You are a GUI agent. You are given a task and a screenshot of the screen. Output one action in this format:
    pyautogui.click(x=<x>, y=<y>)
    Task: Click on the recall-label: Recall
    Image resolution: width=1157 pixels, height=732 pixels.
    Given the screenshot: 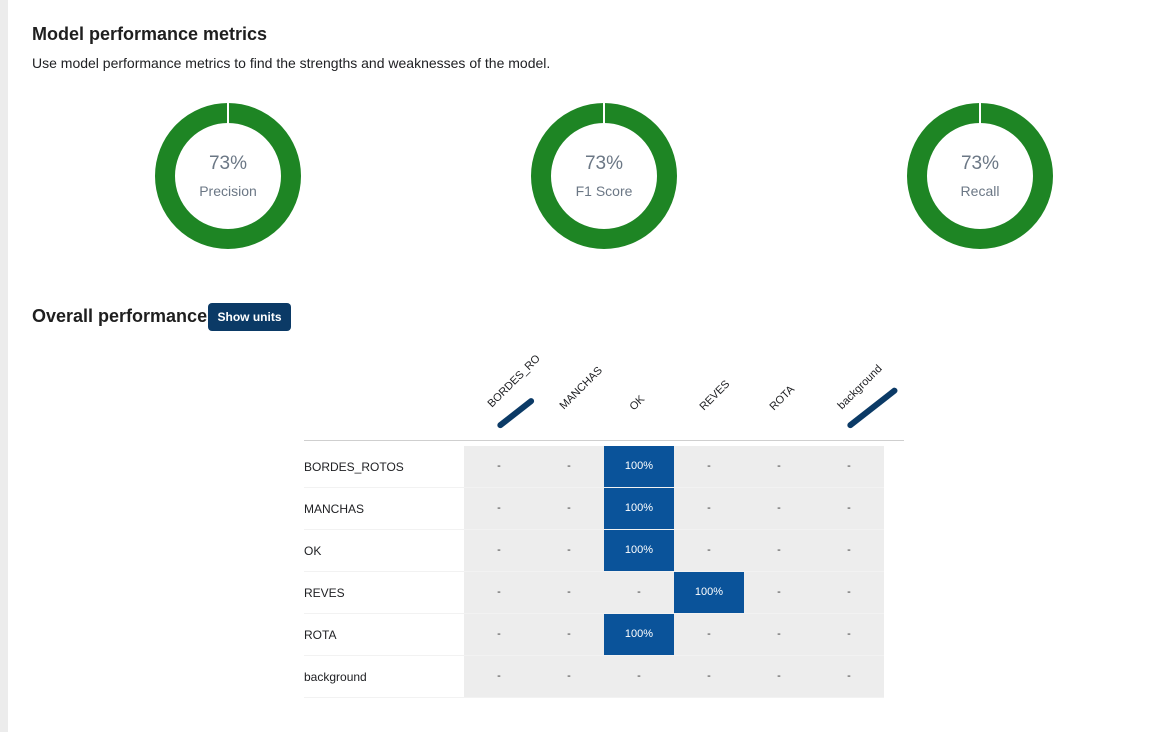 What is the action you would take?
    pyautogui.click(x=980, y=191)
    